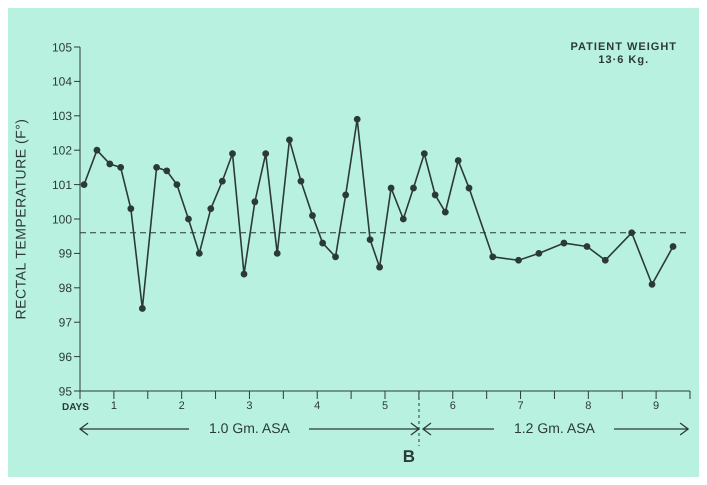  Describe the element at coordinates (65, 253) in the screenshot. I see `y-tick-label: 99` at that location.